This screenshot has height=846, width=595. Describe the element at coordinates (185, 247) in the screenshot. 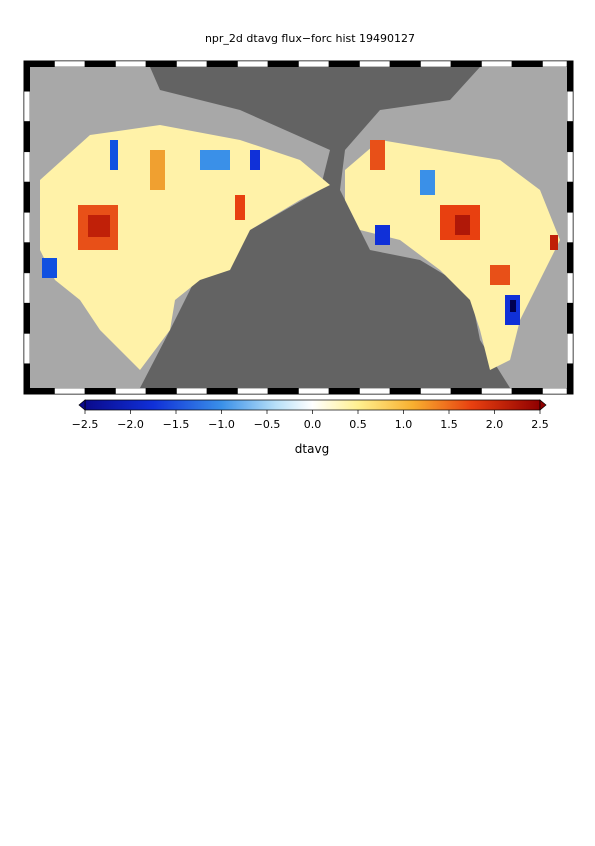

I see `field-asia` at that location.